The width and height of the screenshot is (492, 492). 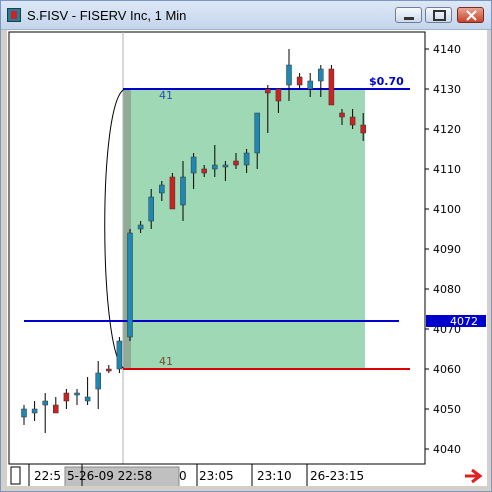 I want to click on bracket-curve, so click(x=115, y=229).